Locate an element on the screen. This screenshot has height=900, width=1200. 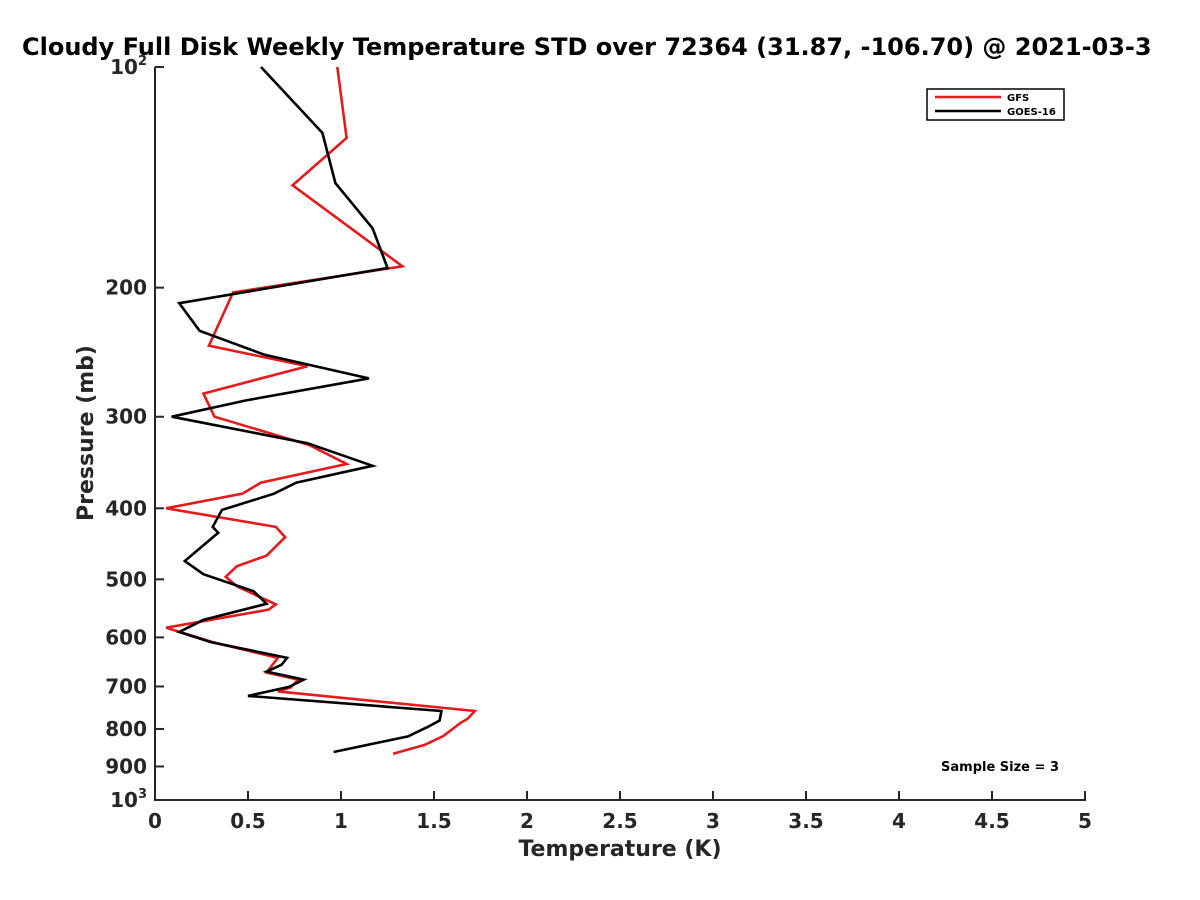
y-ticks: 10² 200 300 400 500 600 700 800 900 10³ is located at coordinates (134, 433).